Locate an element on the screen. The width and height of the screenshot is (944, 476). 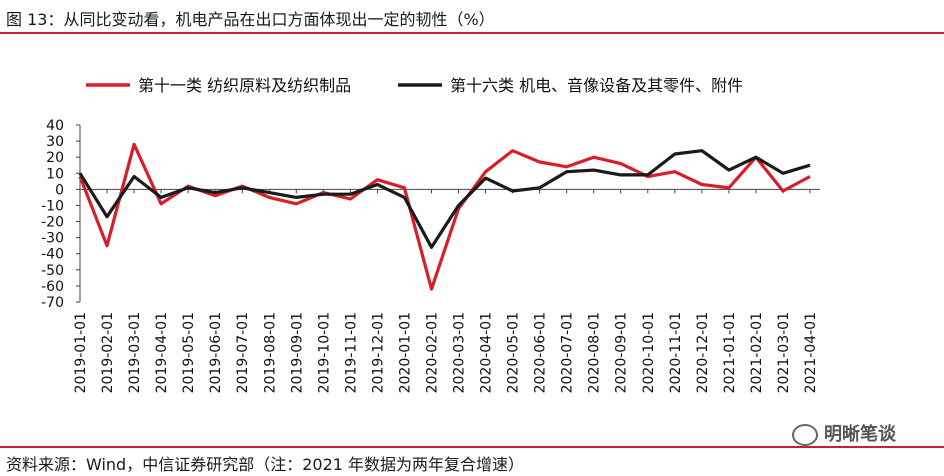
top-divider is located at coordinates (472, 33).